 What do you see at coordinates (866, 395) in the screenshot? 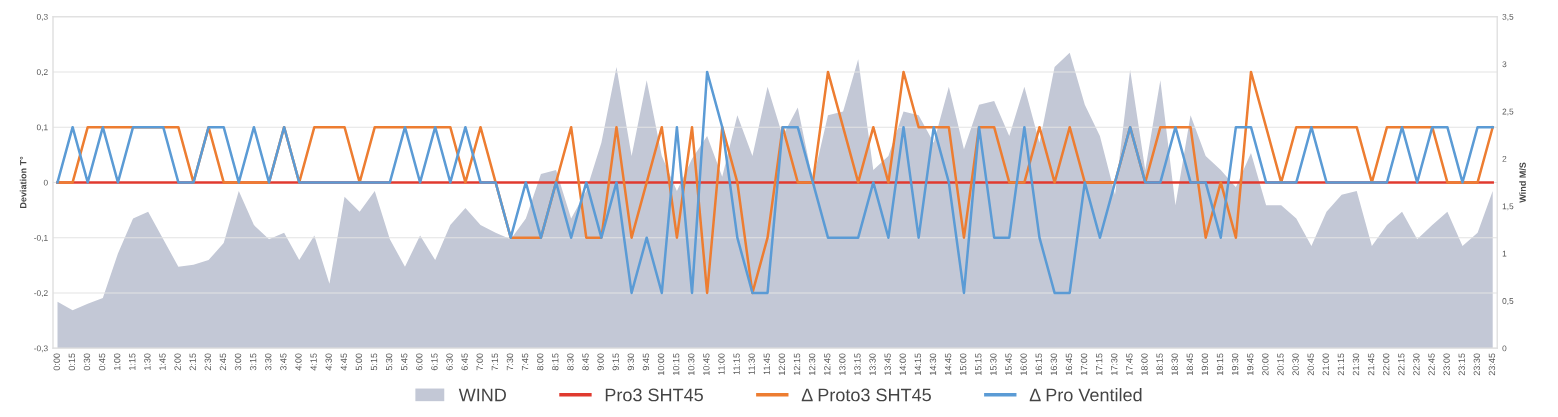
I see `legend-label: Δ Proto3 SHT45` at bounding box center [866, 395].